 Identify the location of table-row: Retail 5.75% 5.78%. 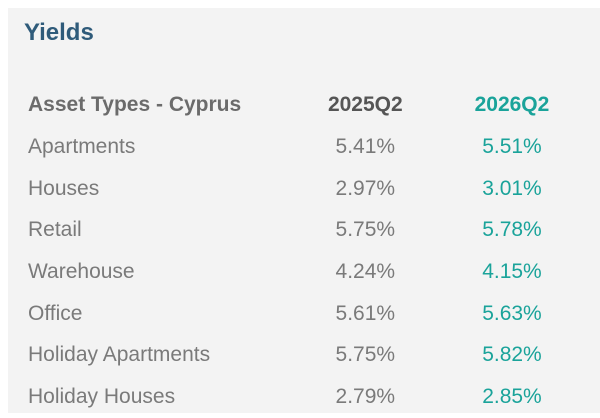
(314, 230).